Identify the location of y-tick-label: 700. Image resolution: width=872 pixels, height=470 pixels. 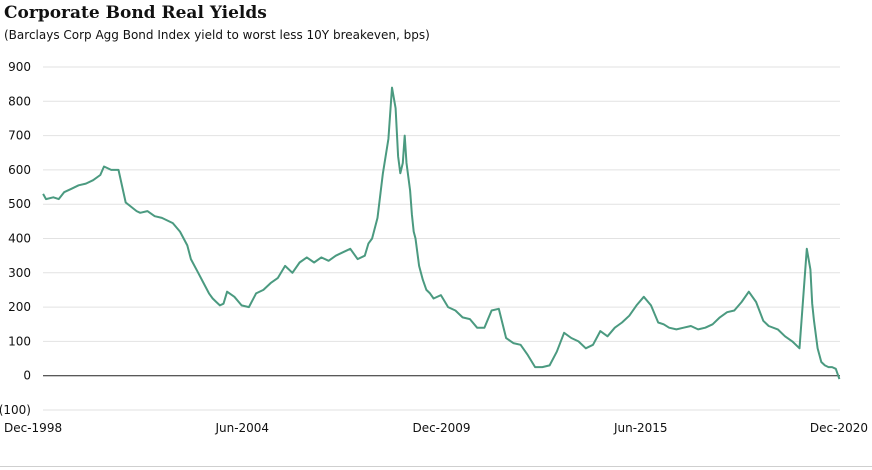
(19, 136).